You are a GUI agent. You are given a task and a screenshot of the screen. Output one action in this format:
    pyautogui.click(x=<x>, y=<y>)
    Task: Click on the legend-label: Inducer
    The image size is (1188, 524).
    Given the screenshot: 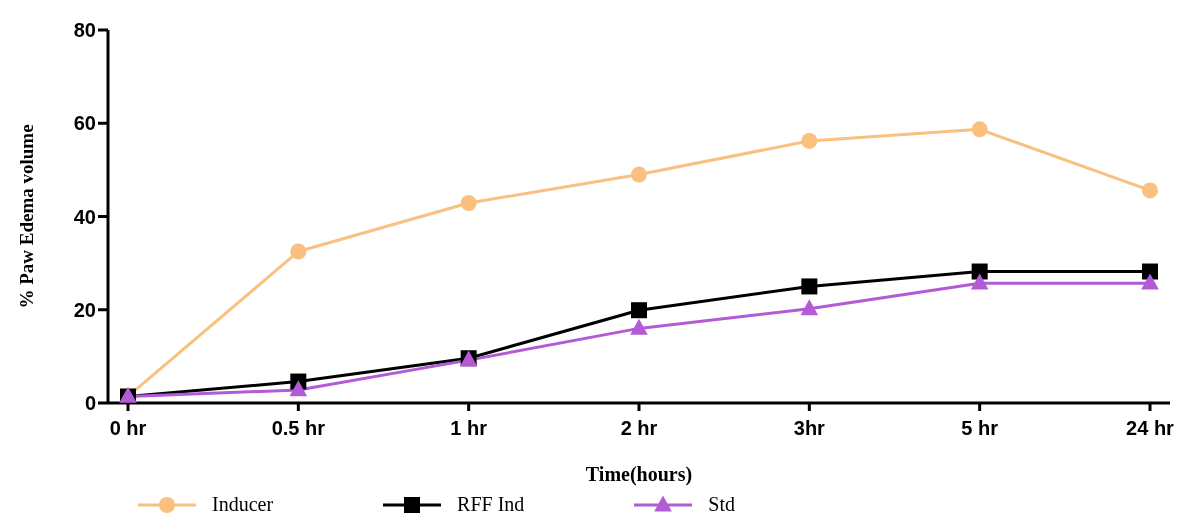 What is the action you would take?
    pyautogui.click(x=243, y=504)
    